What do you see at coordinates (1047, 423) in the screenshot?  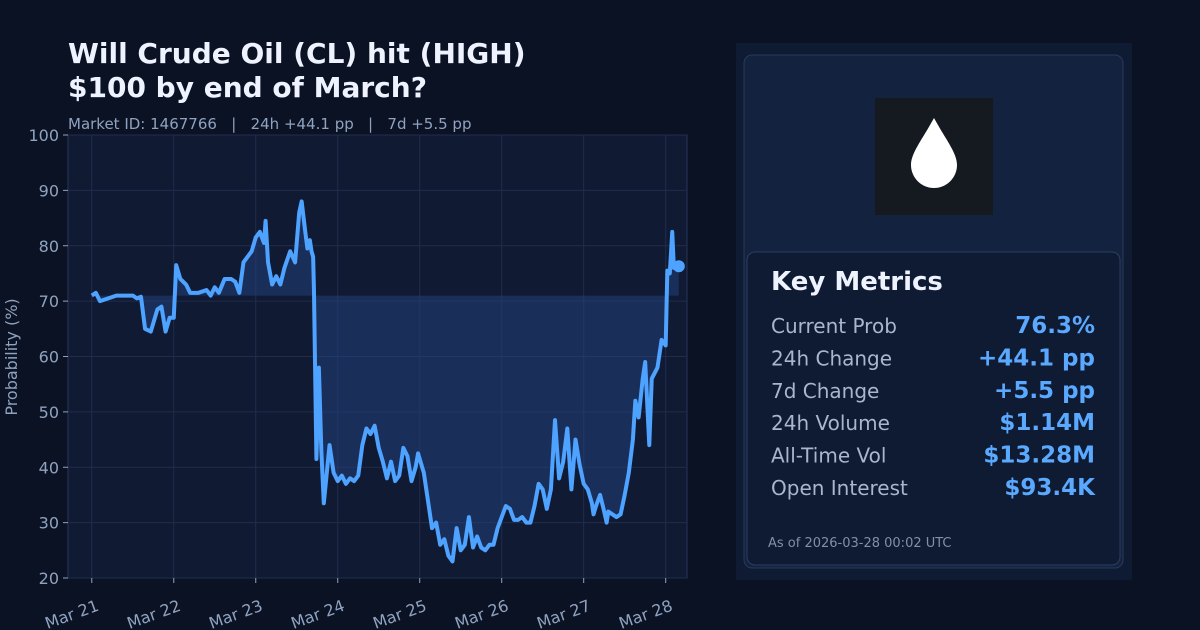 I see `metric-value: $1.14M` at bounding box center [1047, 423].